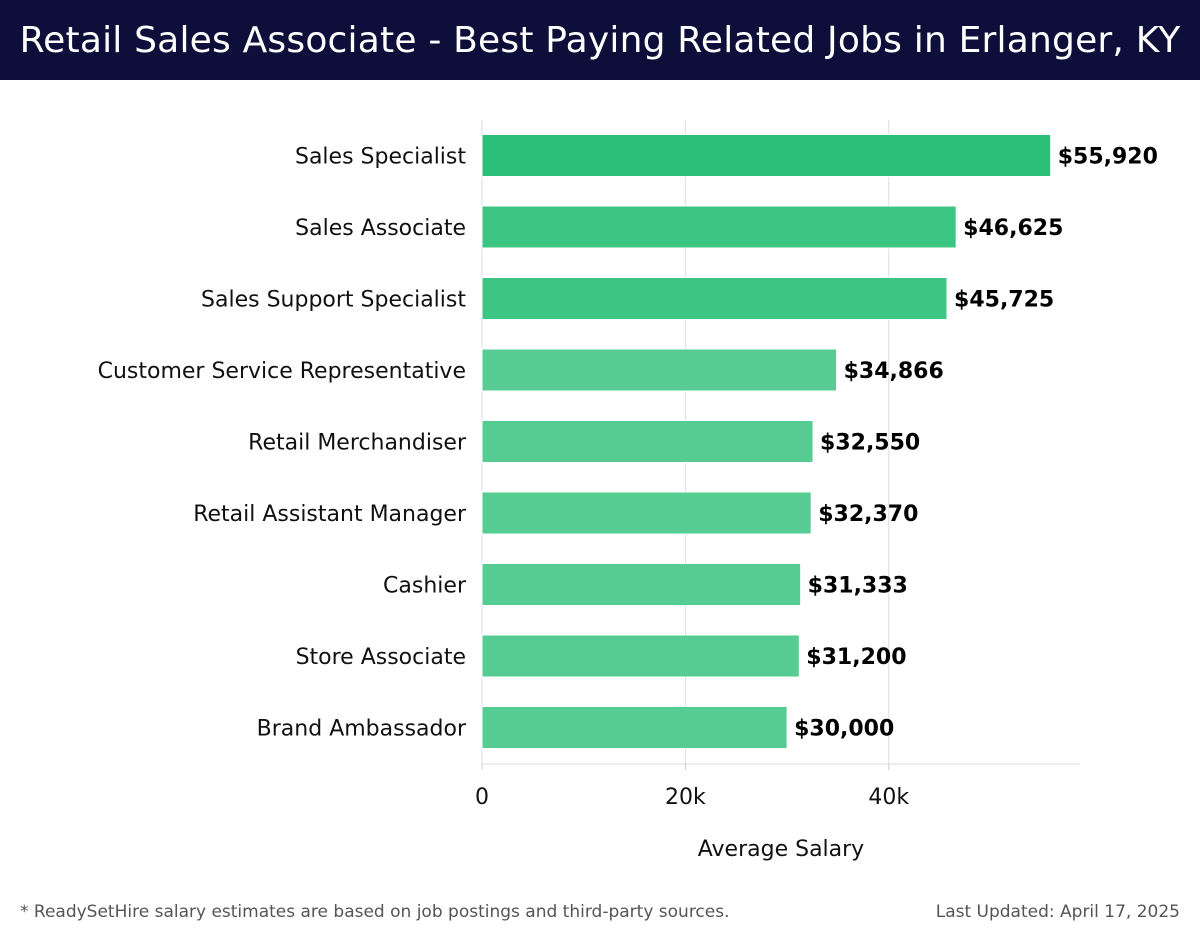 The height and width of the screenshot is (940, 1200). What do you see at coordinates (380, 228) in the screenshot?
I see `category-label: Sales Associate` at bounding box center [380, 228].